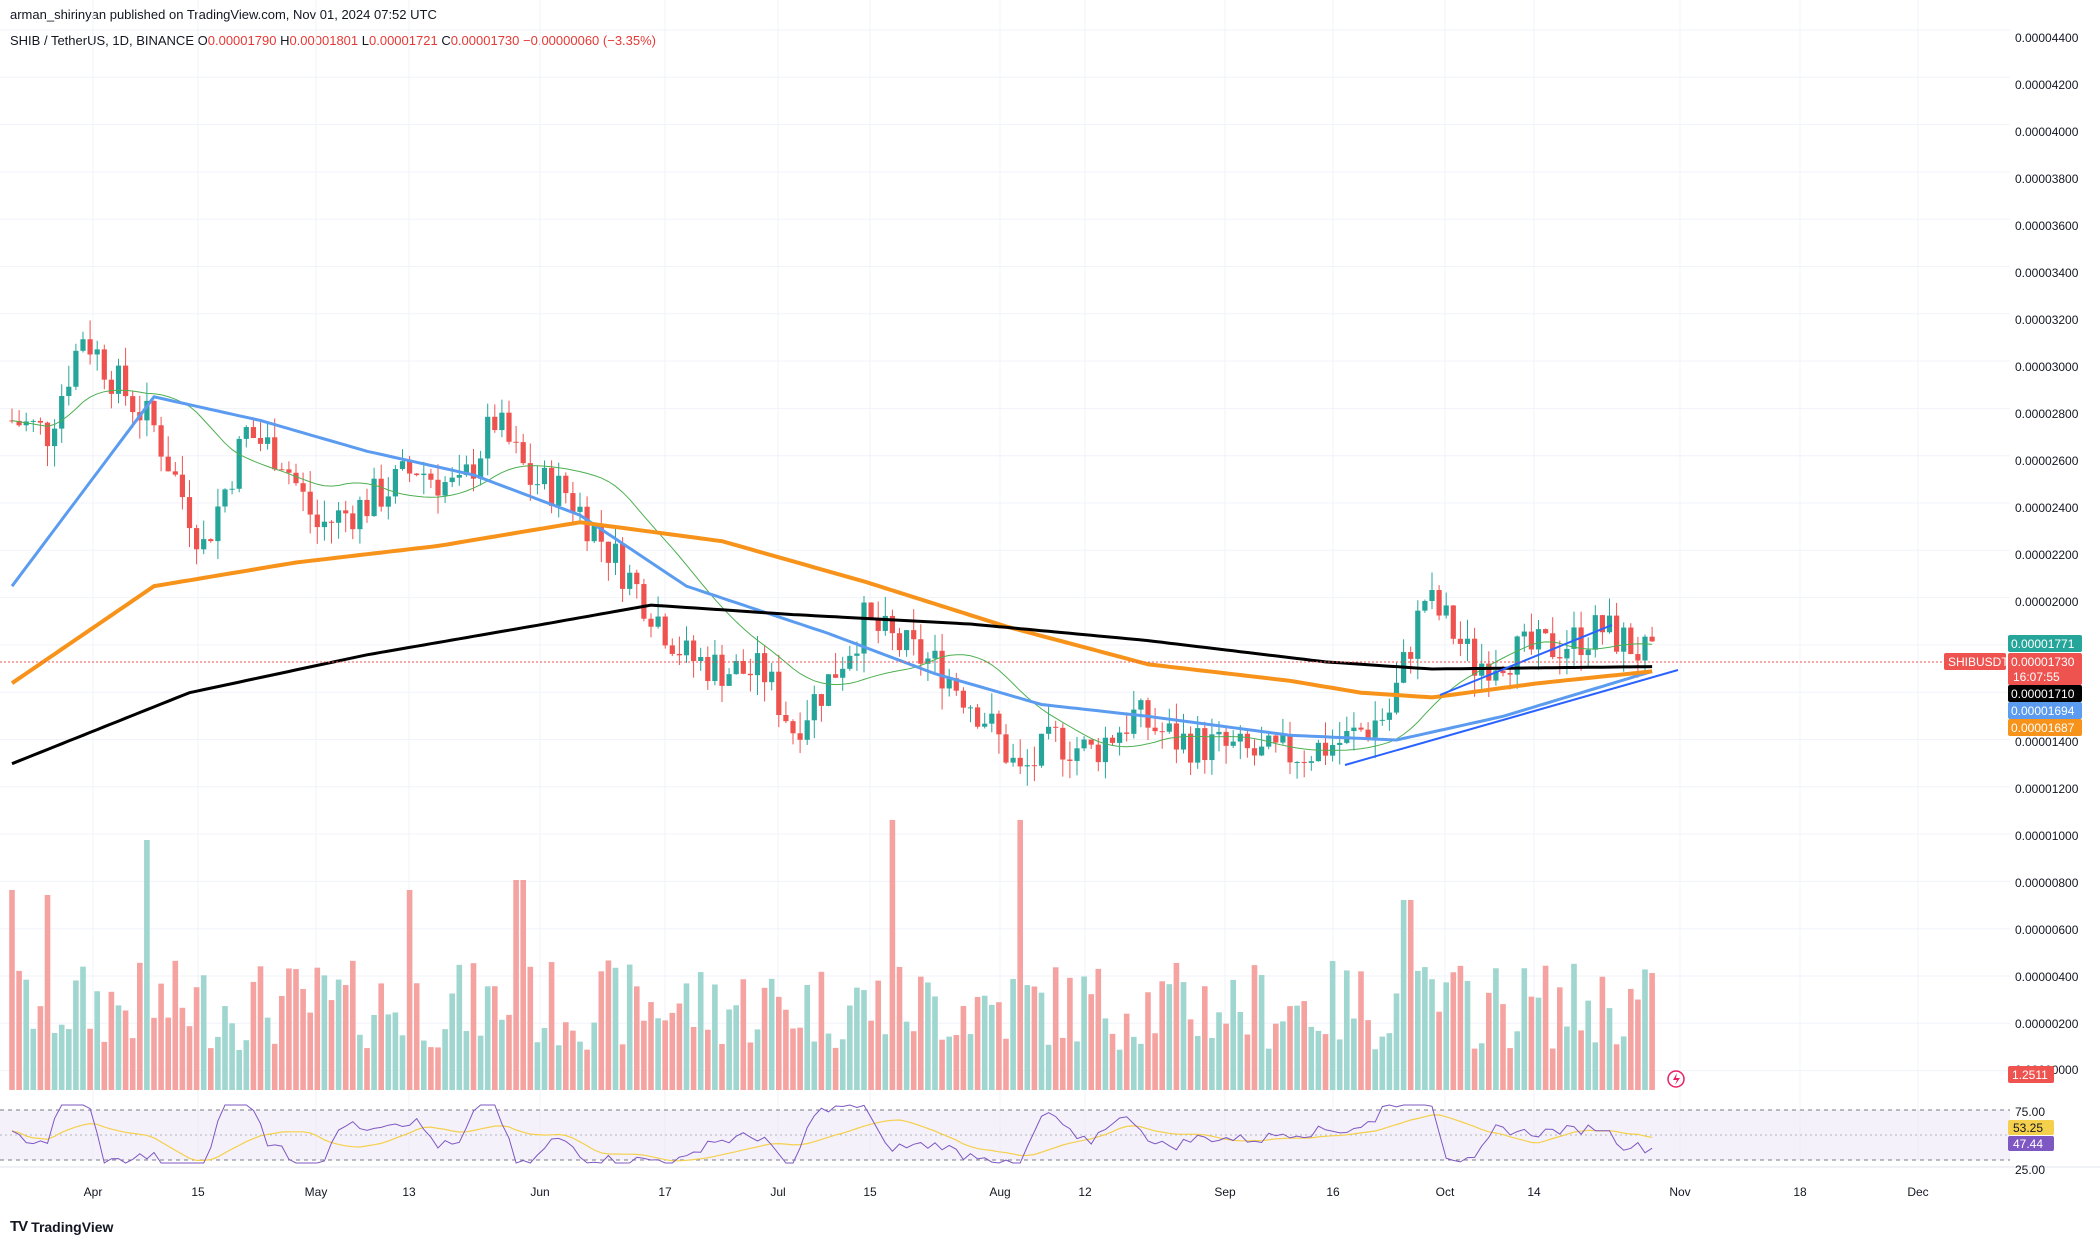 This screenshot has height=1243, width=2100. I want to click on volume-tag-bg, so click(2031, 1074).